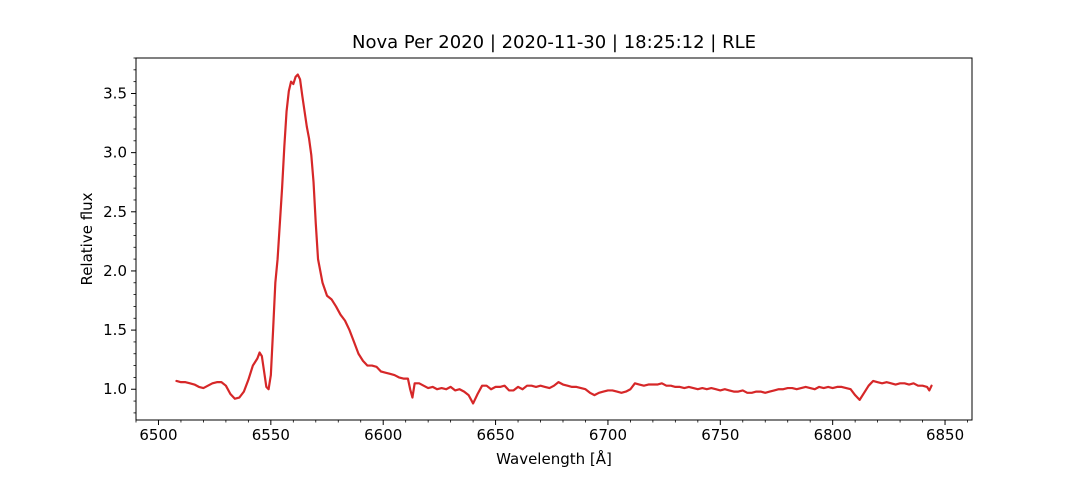  Describe the element at coordinates (551, 432) in the screenshot. I see `x-axis: 6500 6550 6600 6650 6700 6750 6800 6850` at that location.